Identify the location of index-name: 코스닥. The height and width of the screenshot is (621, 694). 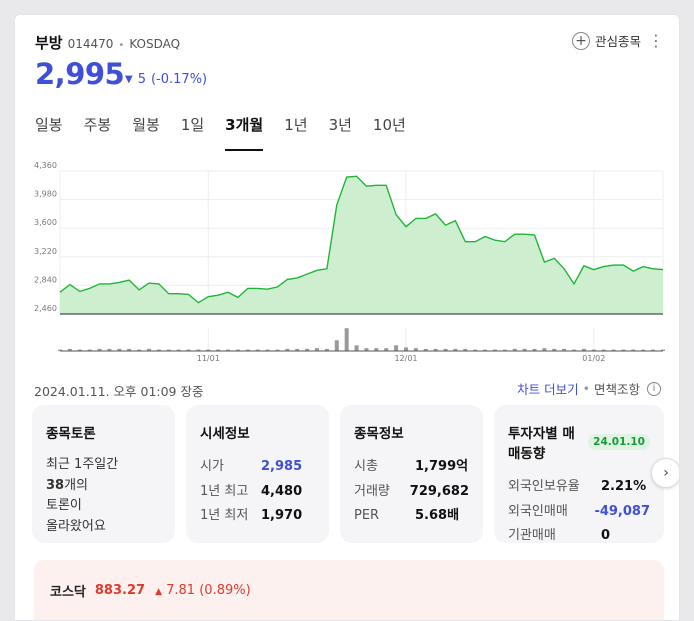
(68, 592).